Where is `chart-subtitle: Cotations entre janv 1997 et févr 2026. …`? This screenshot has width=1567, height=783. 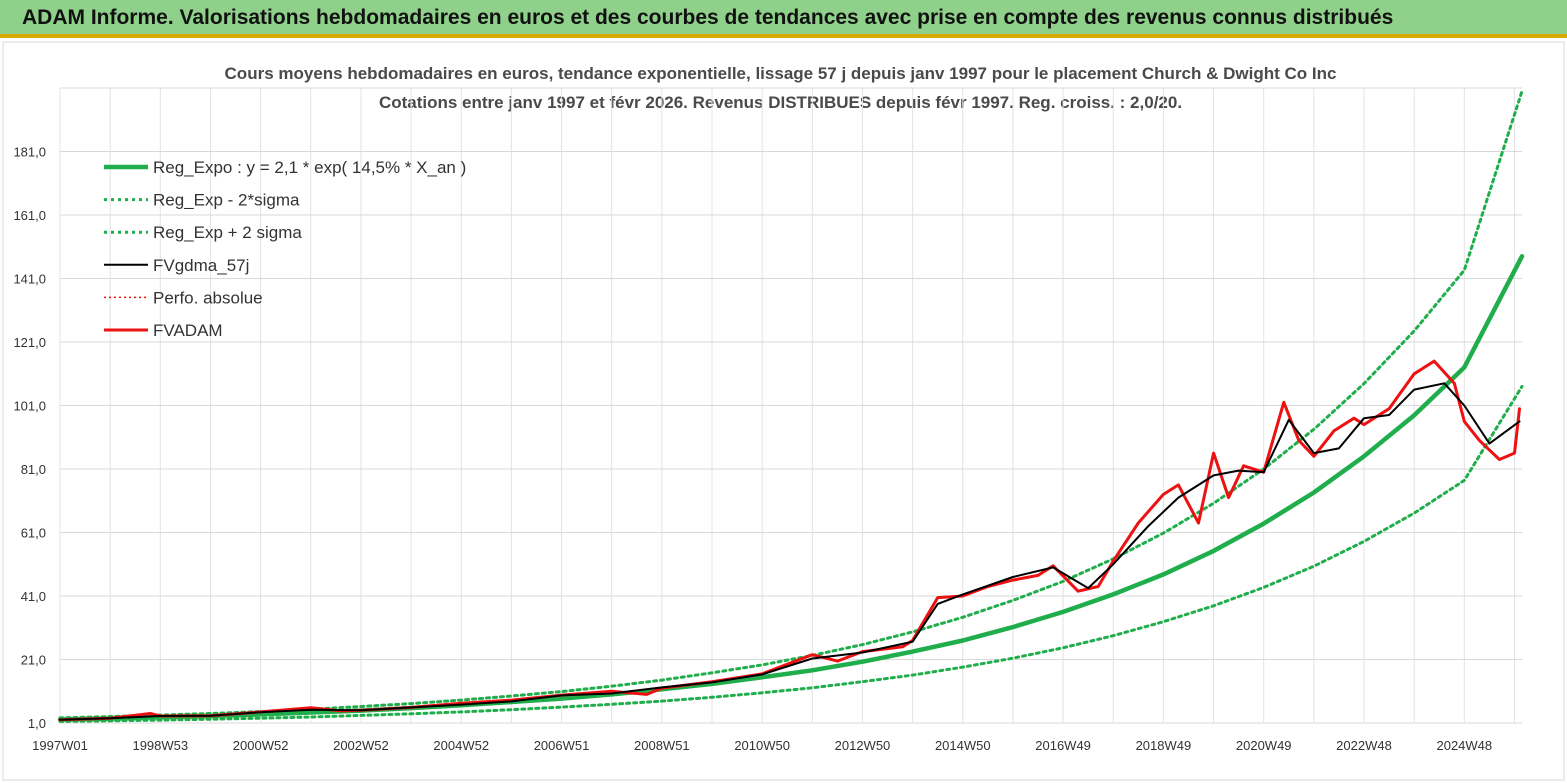 chart-subtitle: Cotations entre janv 1997 et févr 2026. … is located at coordinates (780, 102).